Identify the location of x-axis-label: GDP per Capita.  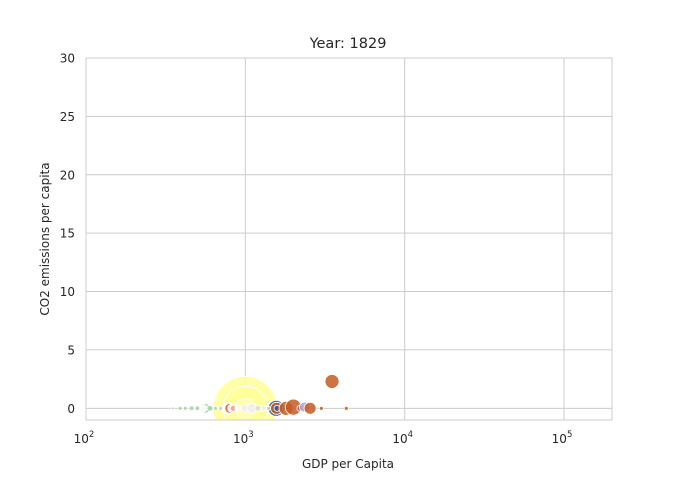
(348, 464).